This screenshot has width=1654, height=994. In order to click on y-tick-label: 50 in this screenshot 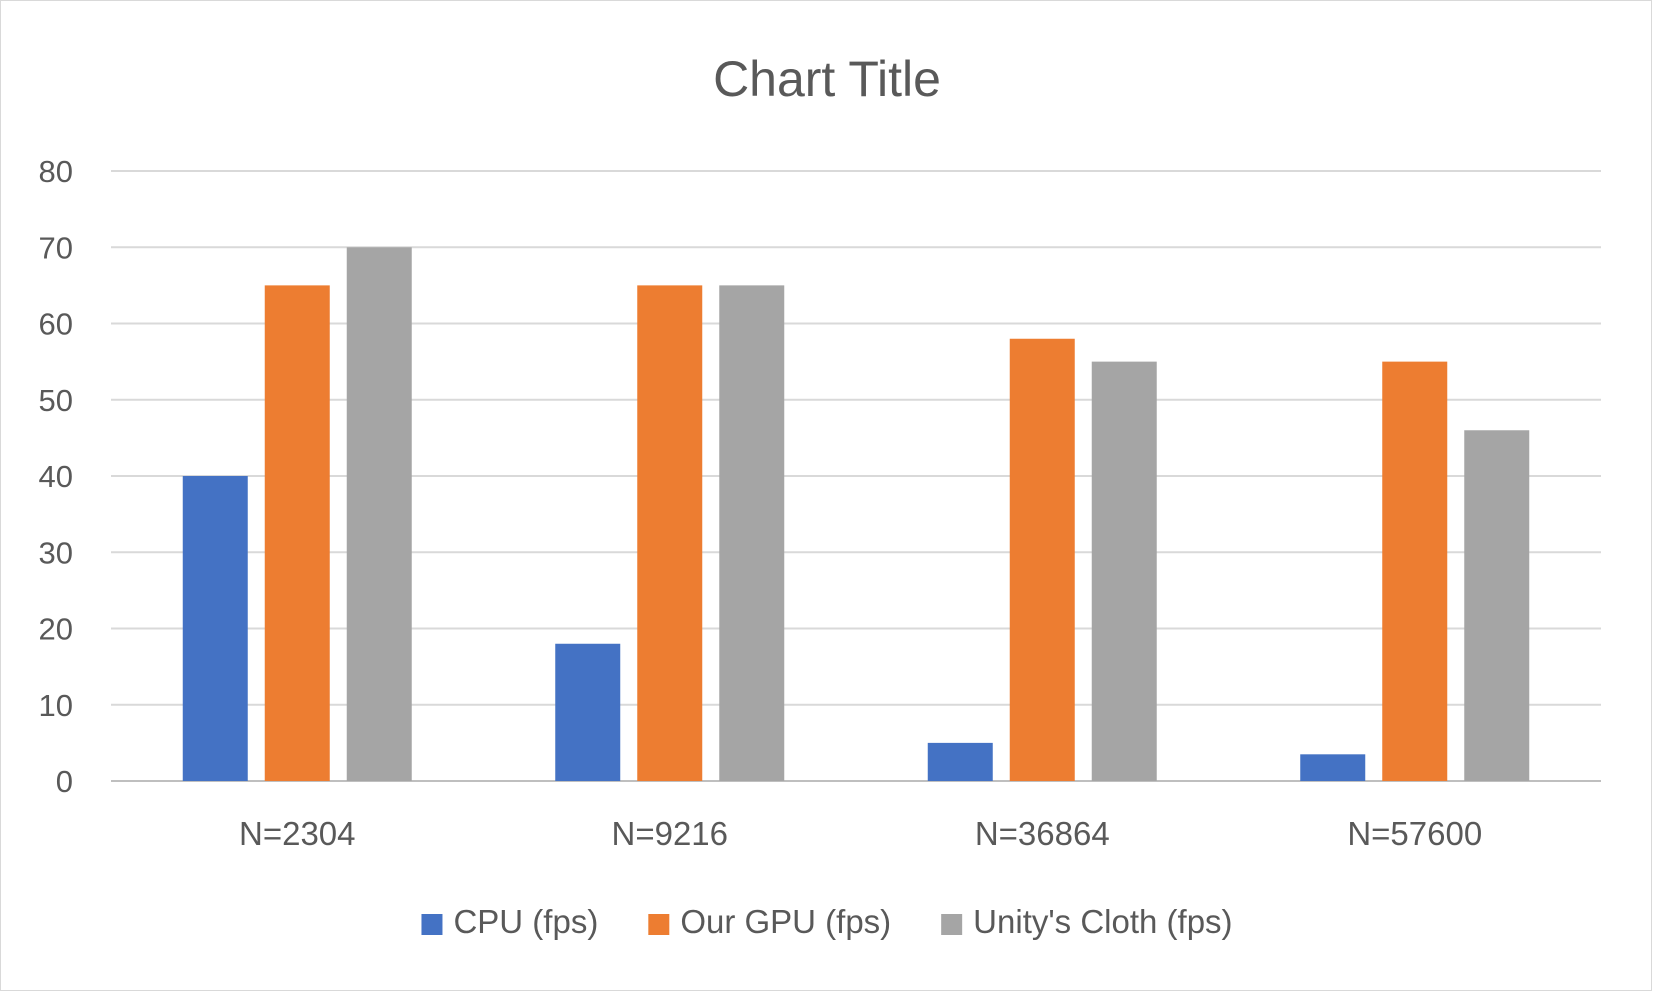, I will do `click(56, 400)`.